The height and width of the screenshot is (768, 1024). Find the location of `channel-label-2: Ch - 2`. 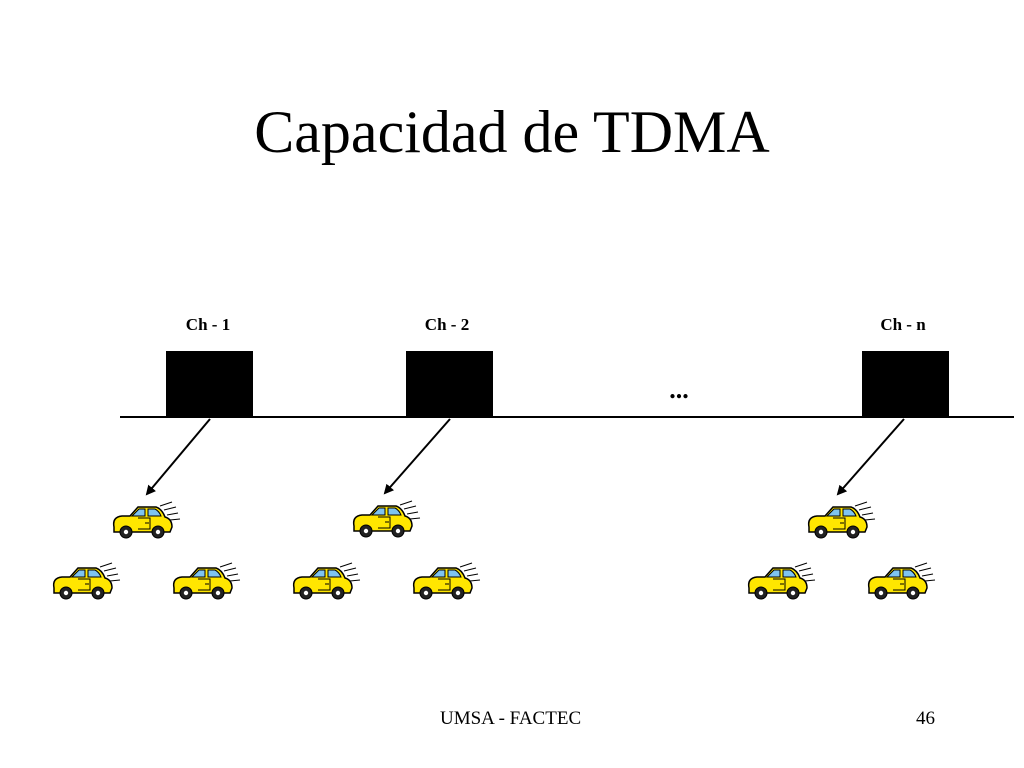

channel-label-2: Ch - 2 is located at coordinates (447, 324).